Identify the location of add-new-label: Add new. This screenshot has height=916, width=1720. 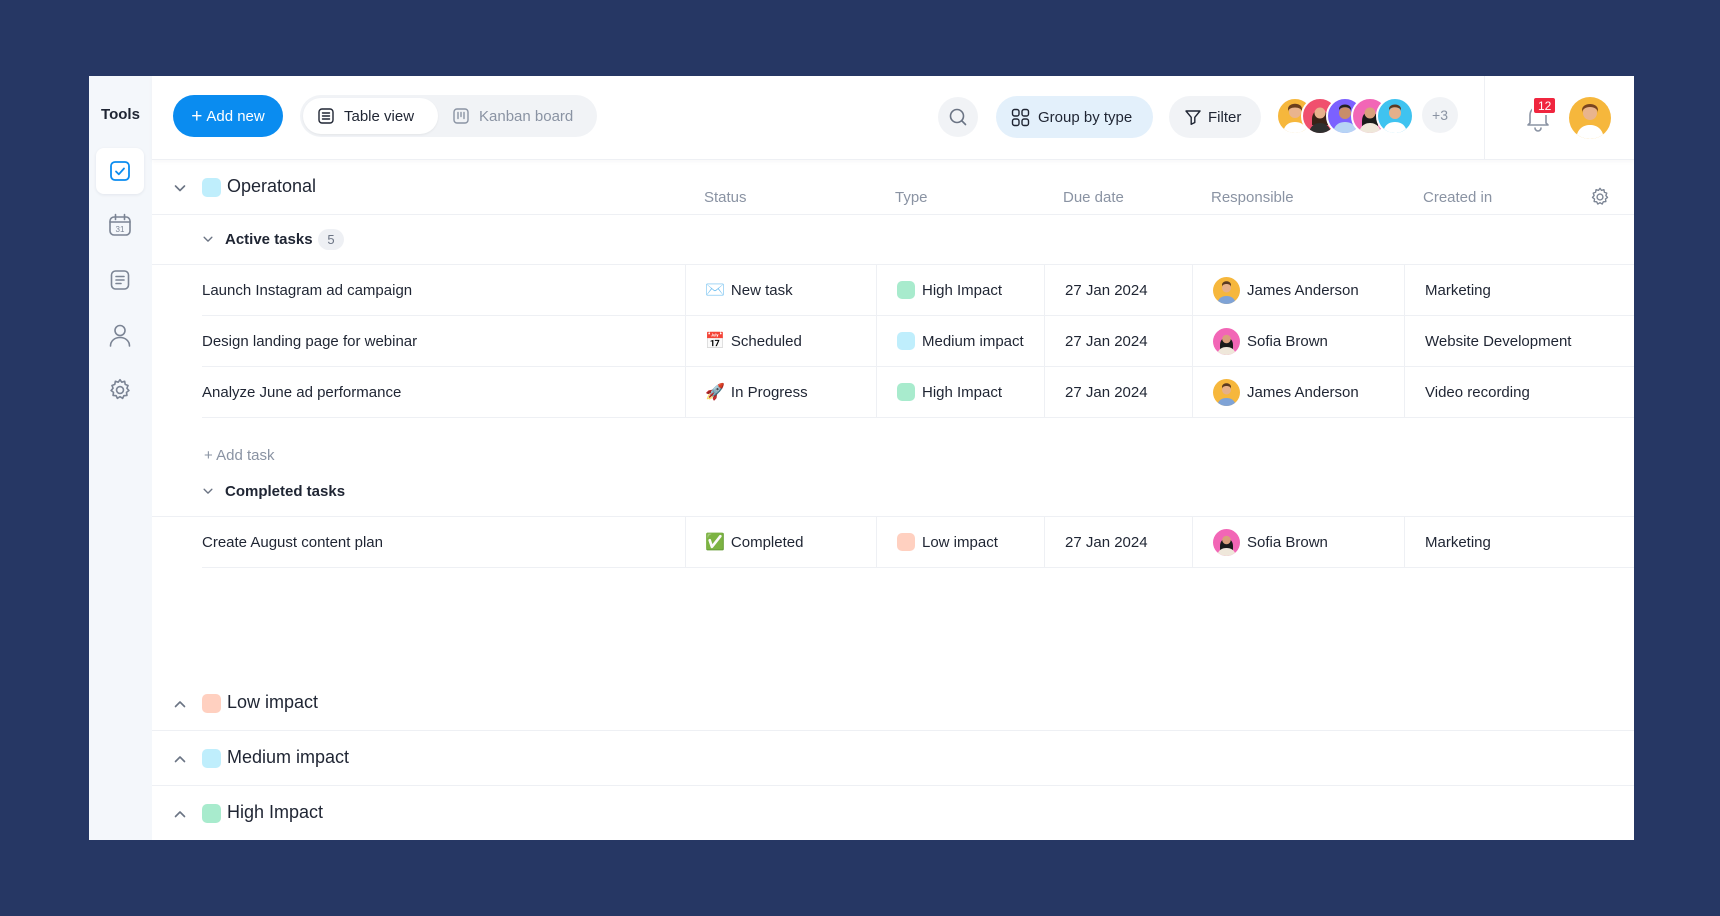
(235, 116).